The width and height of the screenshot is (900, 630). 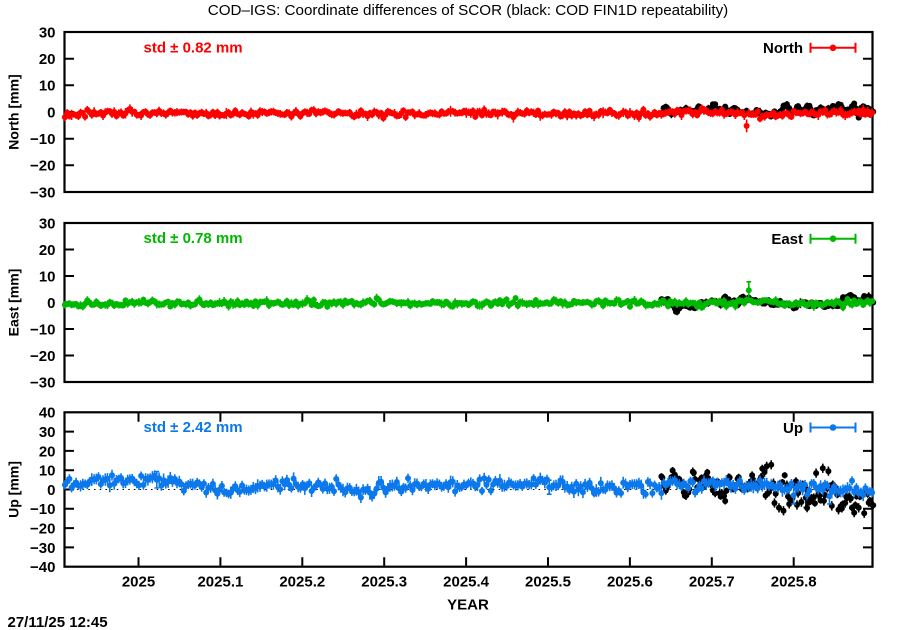 What do you see at coordinates (14, 303) in the screenshot?
I see `svg-text: East [mm]` at bounding box center [14, 303].